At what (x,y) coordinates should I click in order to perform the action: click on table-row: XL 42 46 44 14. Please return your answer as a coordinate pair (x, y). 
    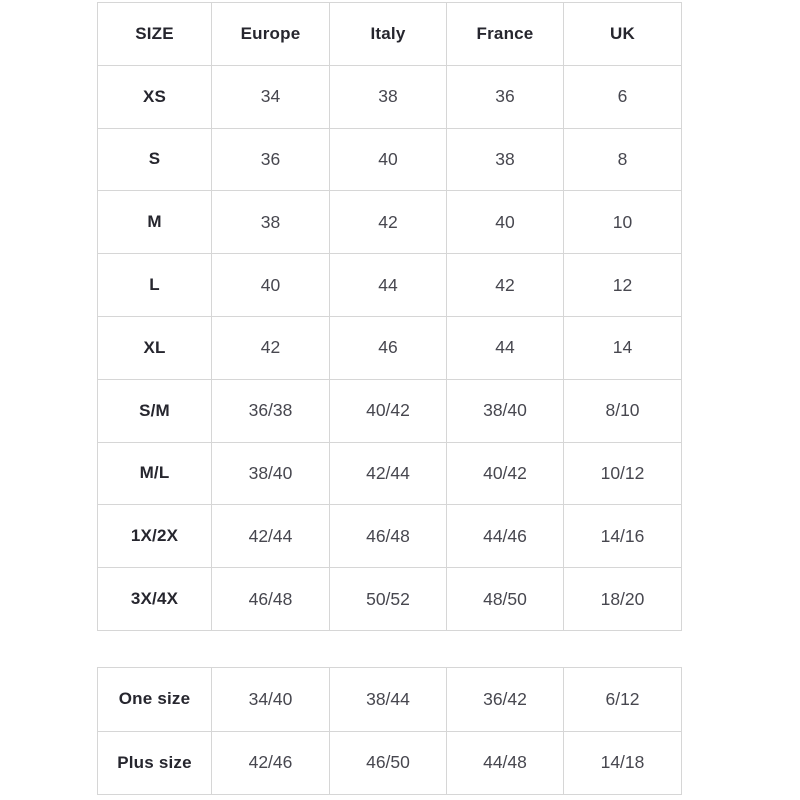
    Looking at the image, I should click on (389, 347).